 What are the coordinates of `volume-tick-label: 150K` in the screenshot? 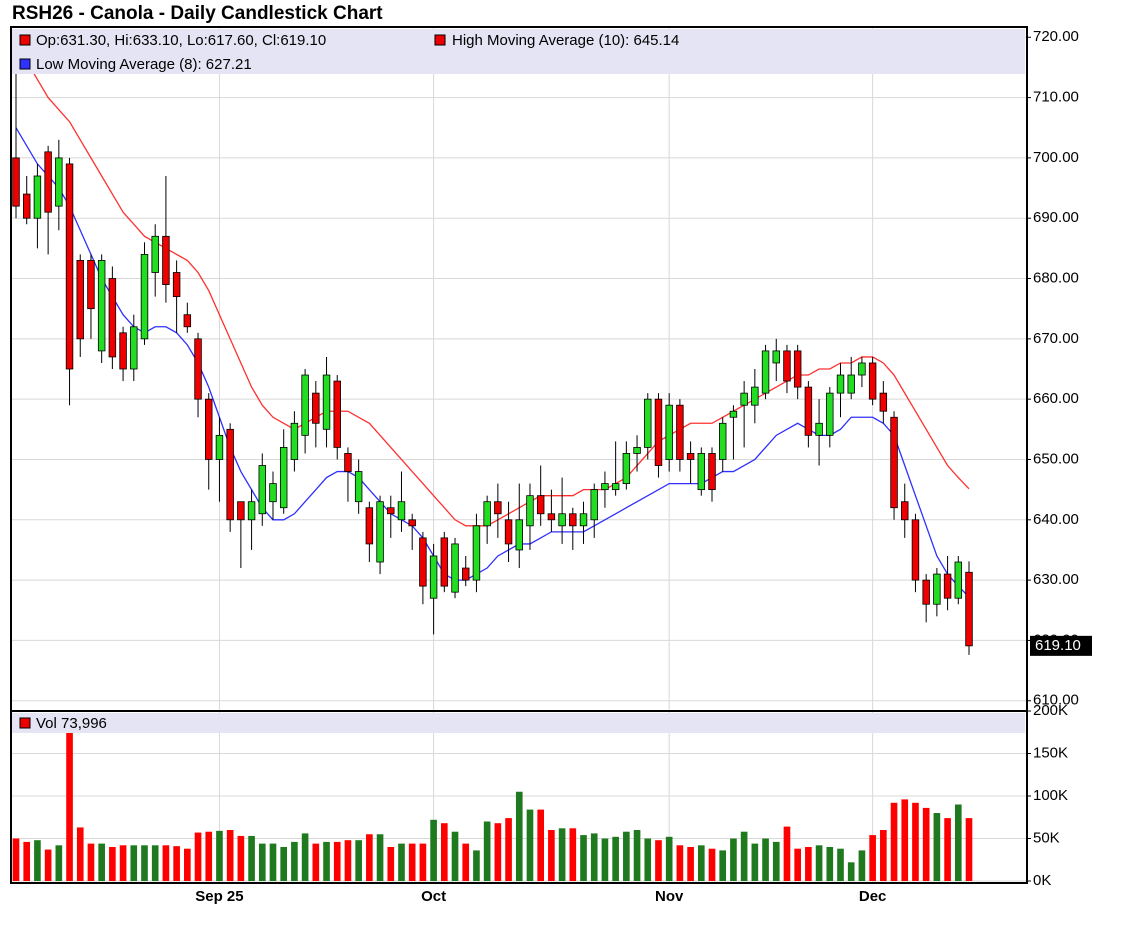 It's located at (1050, 752).